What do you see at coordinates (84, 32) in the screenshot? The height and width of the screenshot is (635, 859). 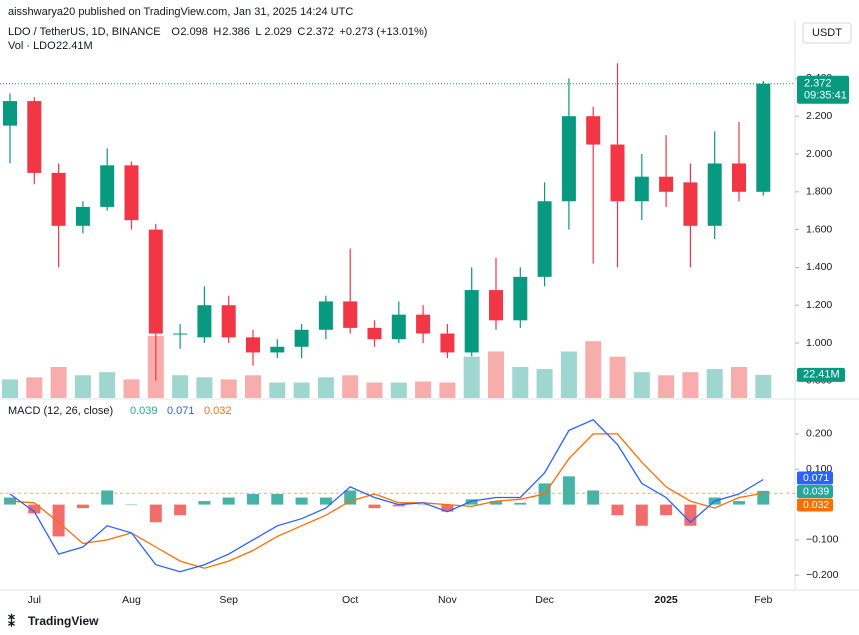 I see `symbol-title: LDO / TetherUS, 1D, BINANCE` at bounding box center [84, 32].